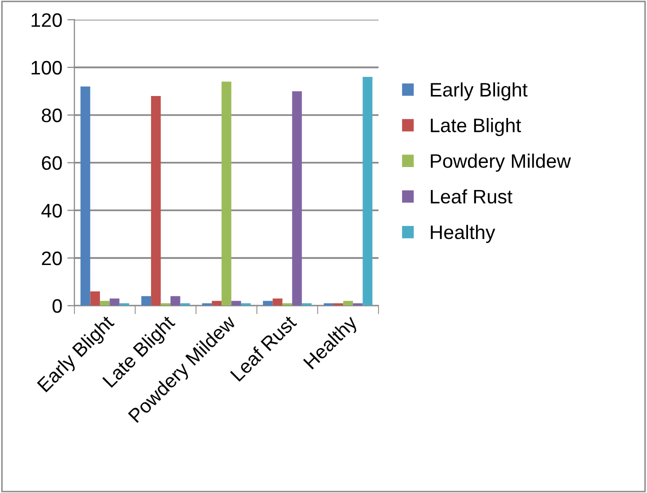 The height and width of the screenshot is (493, 647). I want to click on legend-label: Leaf Rust, so click(471, 196).